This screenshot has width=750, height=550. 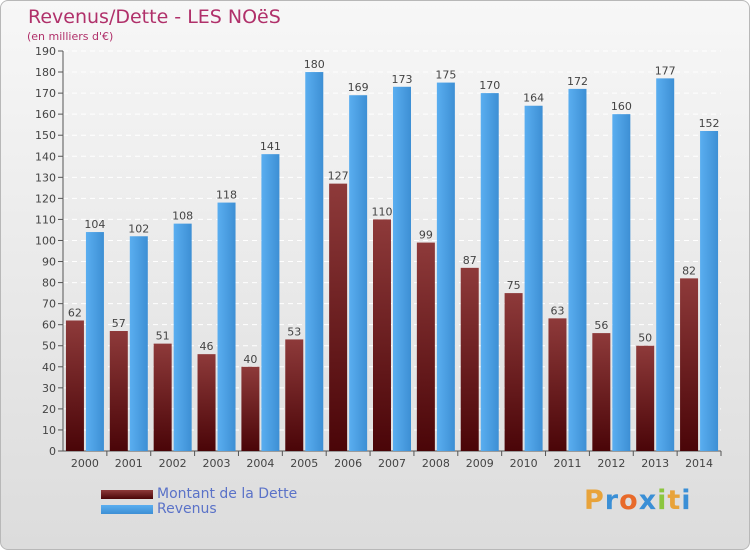 What do you see at coordinates (45, 198) in the screenshot?
I see `y-tick-label: 120` at bounding box center [45, 198].